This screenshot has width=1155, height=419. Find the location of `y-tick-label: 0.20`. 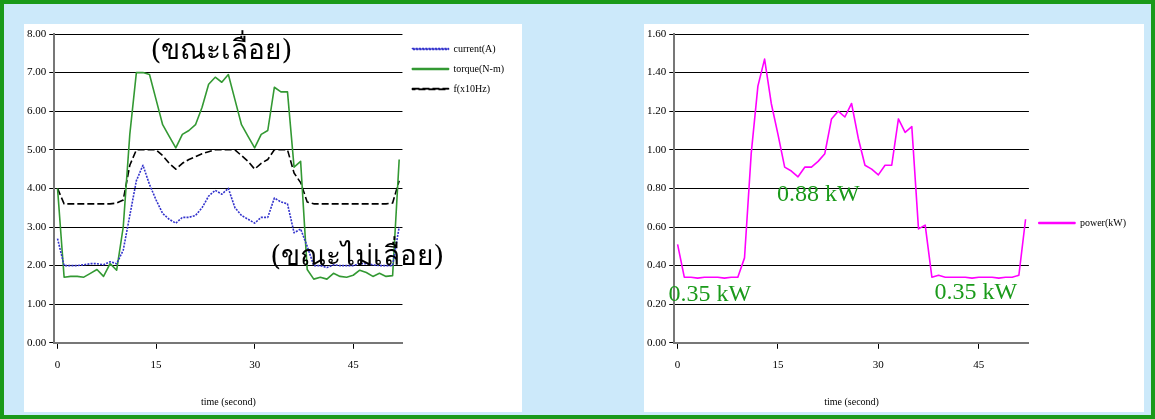

y-tick-label: 0.20 is located at coordinates (657, 303).